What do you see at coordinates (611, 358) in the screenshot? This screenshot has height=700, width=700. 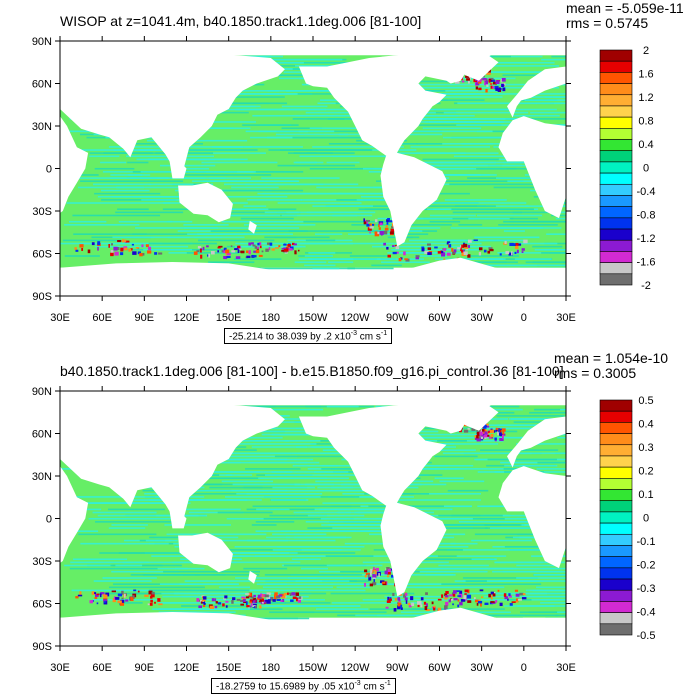 I see `mean-stat: mean = 1.054e-10` at bounding box center [611, 358].